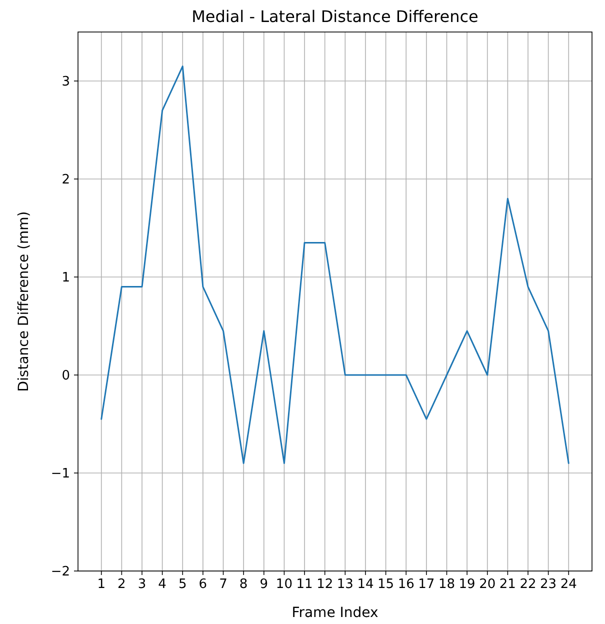 Image resolution: width=605 pixels, height=624 pixels. I want to click on y-tick-label: −2, so click(60, 572).